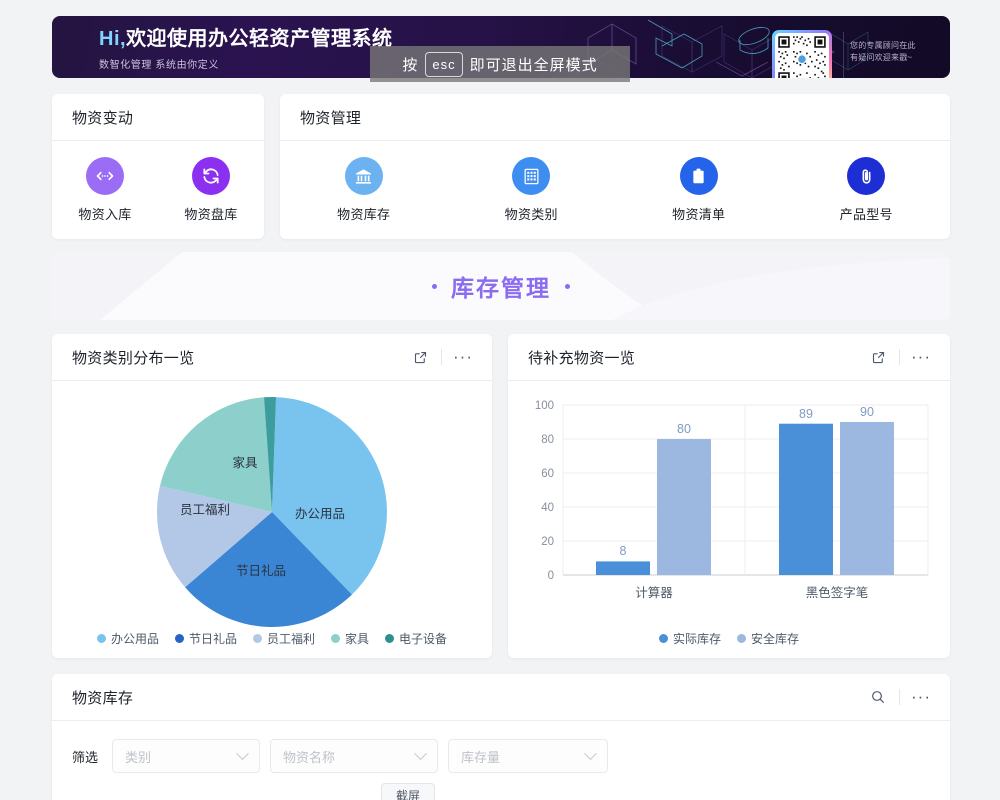 This screenshot has height=800, width=1000. What do you see at coordinates (582, 358) in the screenshot?
I see `restock-title: 待补充物资一览` at bounding box center [582, 358].